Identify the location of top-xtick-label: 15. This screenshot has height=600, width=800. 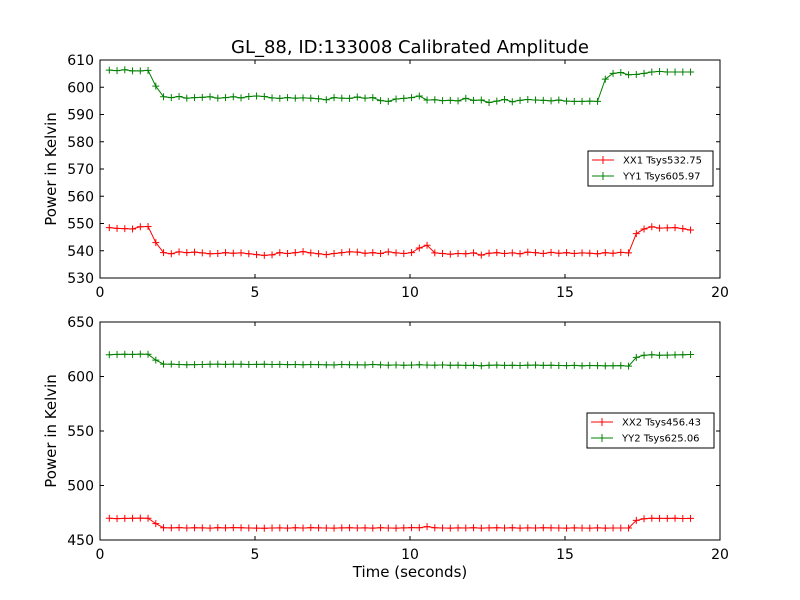
(565, 293).